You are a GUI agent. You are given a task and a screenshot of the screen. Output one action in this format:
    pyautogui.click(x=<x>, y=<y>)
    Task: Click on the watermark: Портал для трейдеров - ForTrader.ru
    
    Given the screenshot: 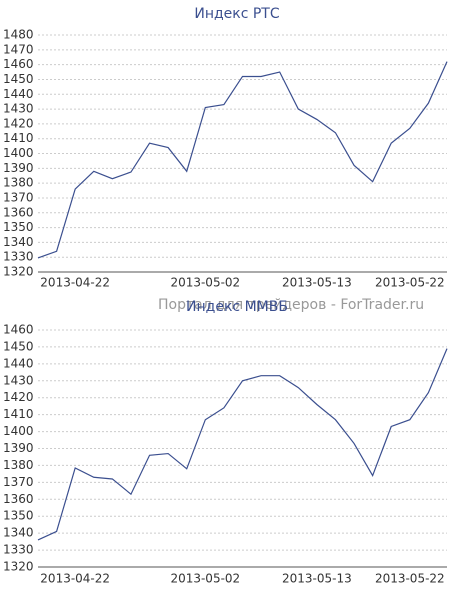 What is the action you would take?
    pyautogui.click(x=291, y=305)
    